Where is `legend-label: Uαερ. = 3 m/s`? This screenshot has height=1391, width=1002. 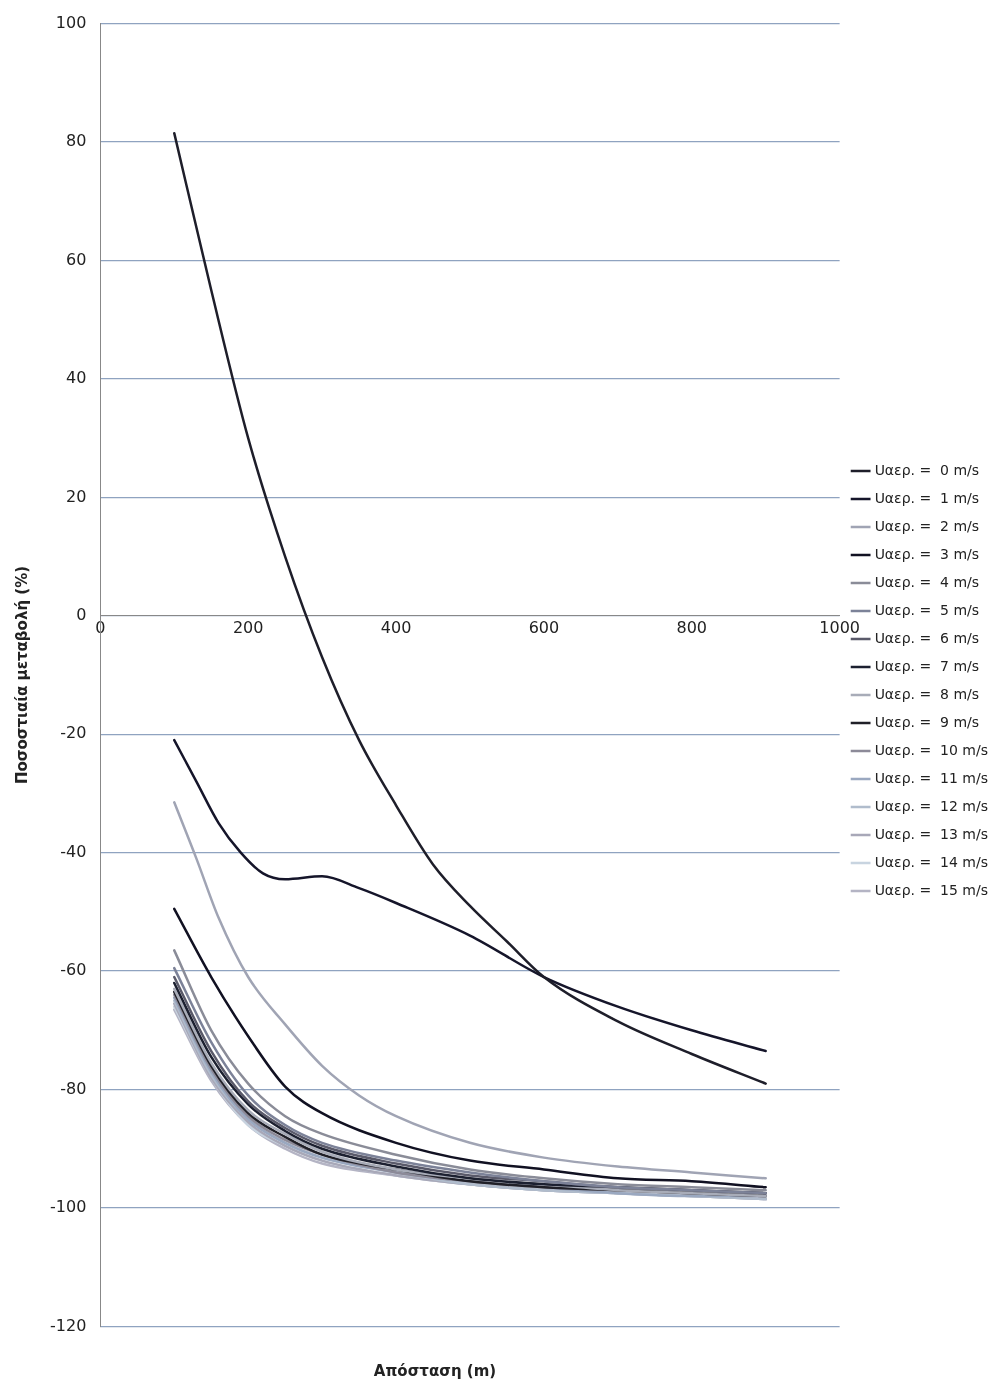
legend-label: Uαερ. = 3 m/s is located at coordinates (927, 553).